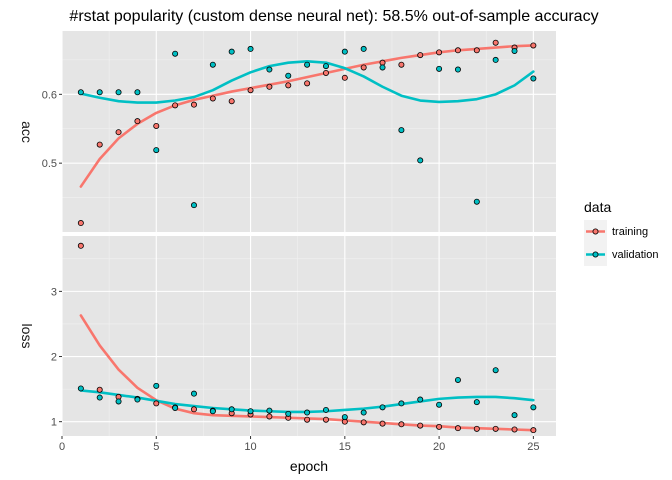  I want to click on x-tick-label: 10, so click(250, 447).